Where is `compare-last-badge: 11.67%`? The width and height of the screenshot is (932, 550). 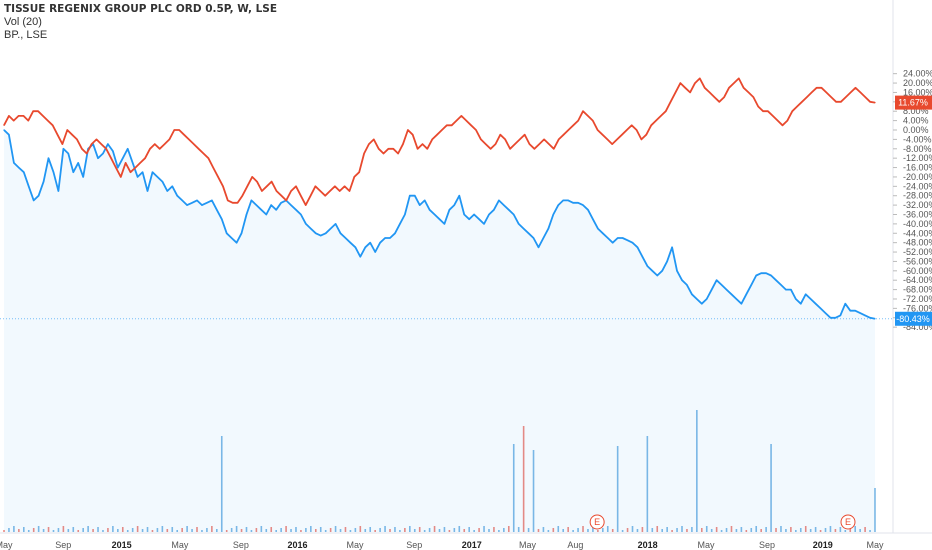
compare-last-badge: 11.67% is located at coordinates (913, 102).